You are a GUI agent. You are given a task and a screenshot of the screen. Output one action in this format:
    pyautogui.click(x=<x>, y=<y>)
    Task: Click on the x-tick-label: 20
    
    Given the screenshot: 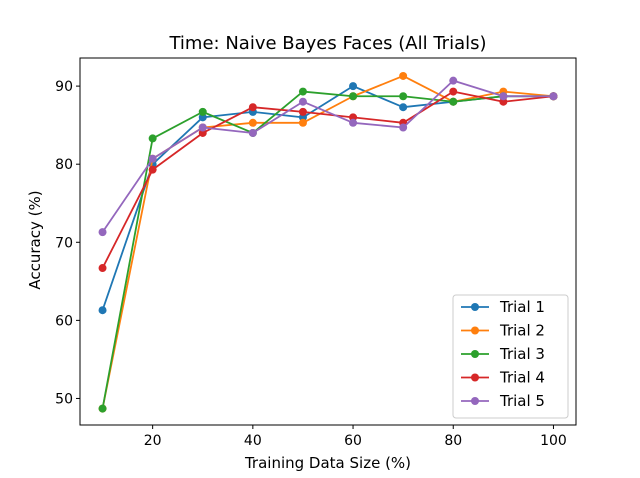 What is the action you would take?
    pyautogui.click(x=153, y=441)
    